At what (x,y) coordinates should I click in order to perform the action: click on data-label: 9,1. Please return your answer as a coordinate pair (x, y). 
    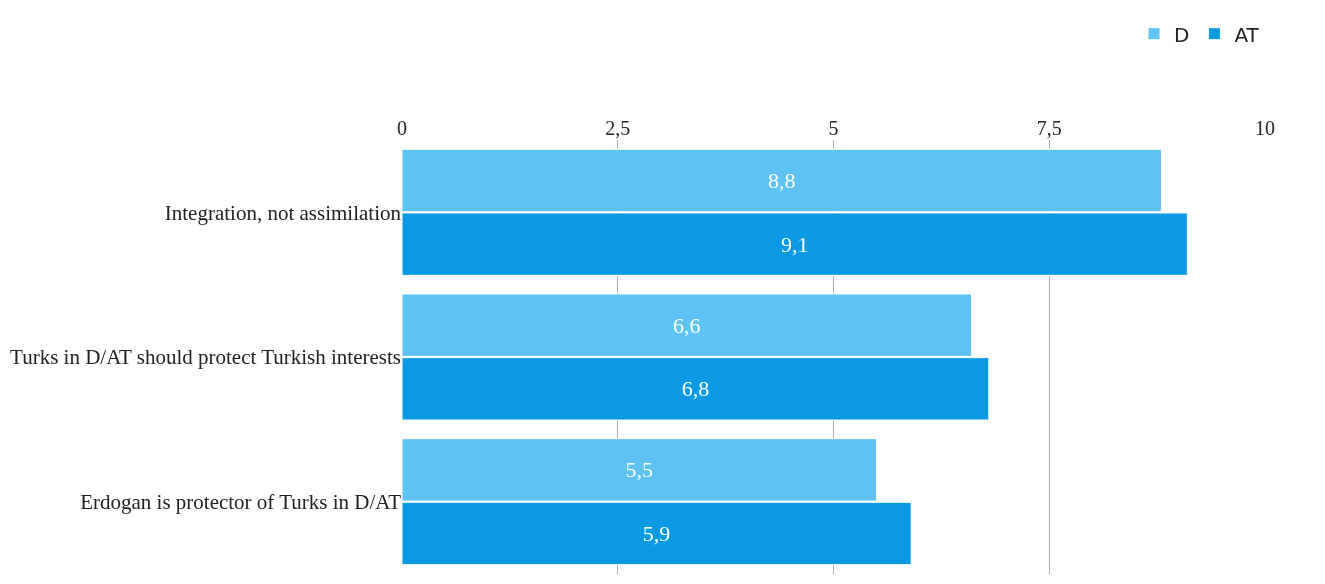
    Looking at the image, I should click on (794, 244).